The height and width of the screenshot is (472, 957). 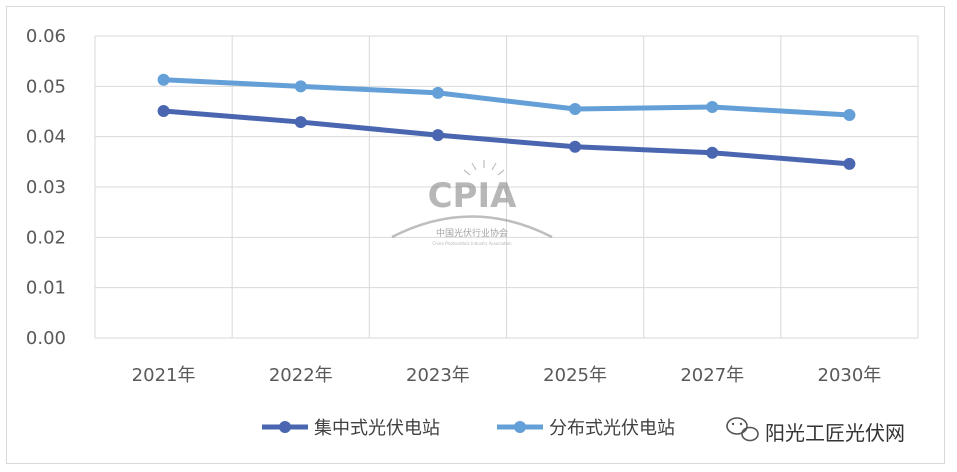 What do you see at coordinates (46, 338) in the screenshot?
I see `y-tick-label: 0.00` at bounding box center [46, 338].